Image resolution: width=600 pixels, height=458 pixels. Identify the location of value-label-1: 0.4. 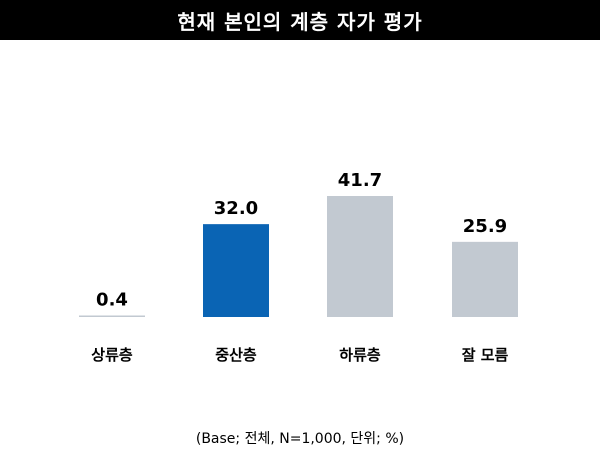
(112, 300).